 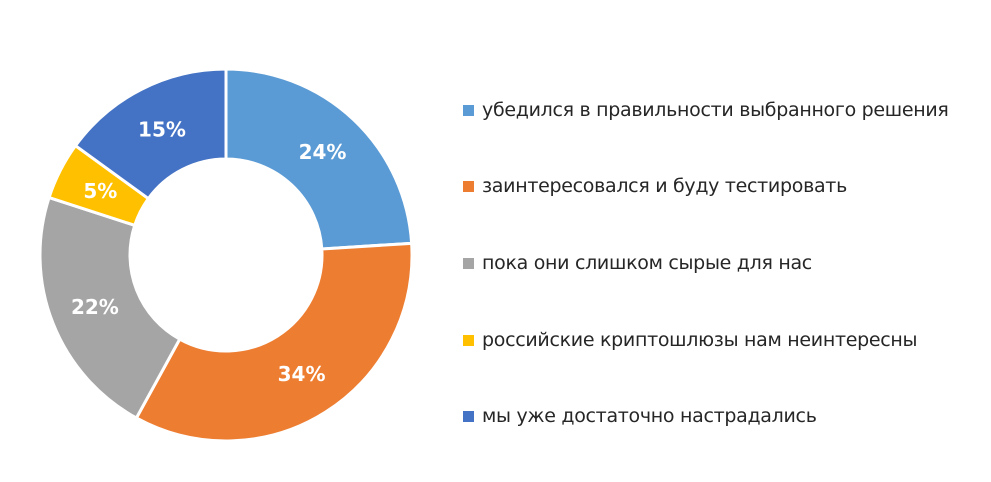 I want to click on data-label: 15%, so click(x=162, y=129).